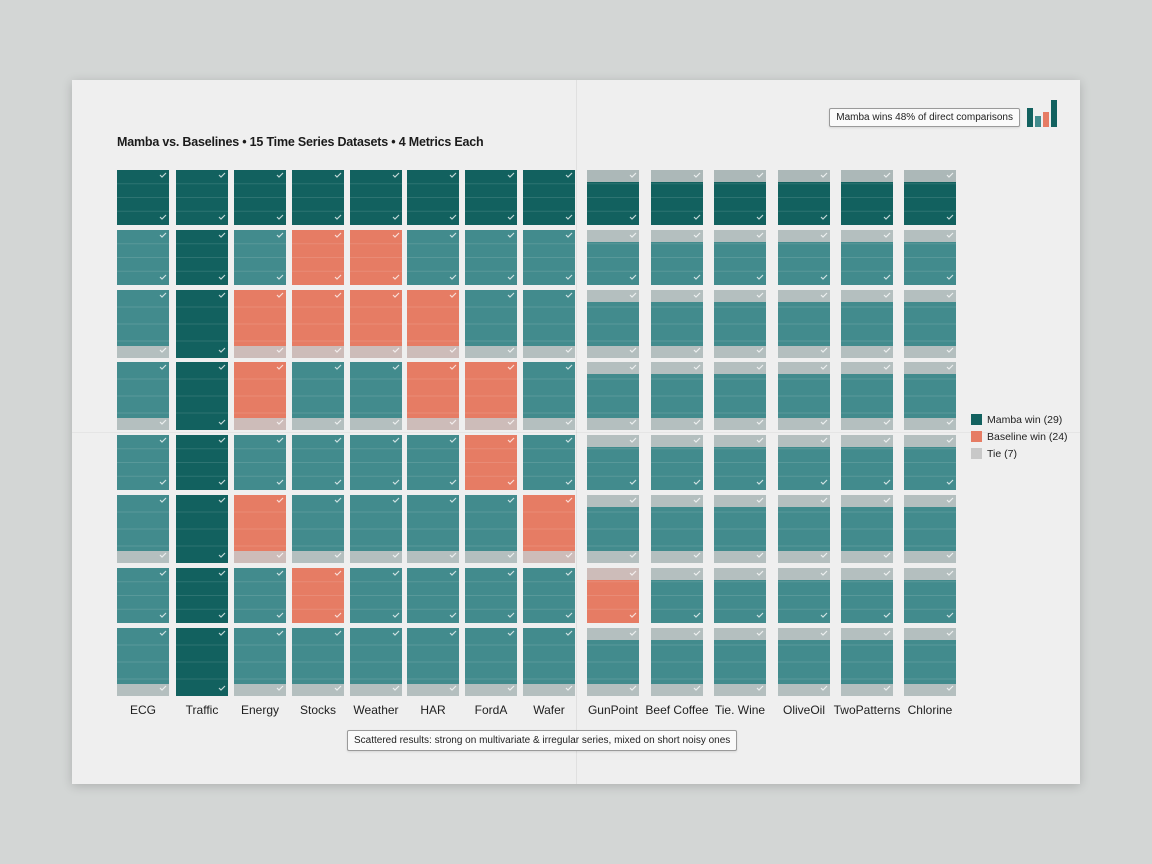  What do you see at coordinates (930, 710) in the screenshot?
I see `column-label: Chlorine` at bounding box center [930, 710].